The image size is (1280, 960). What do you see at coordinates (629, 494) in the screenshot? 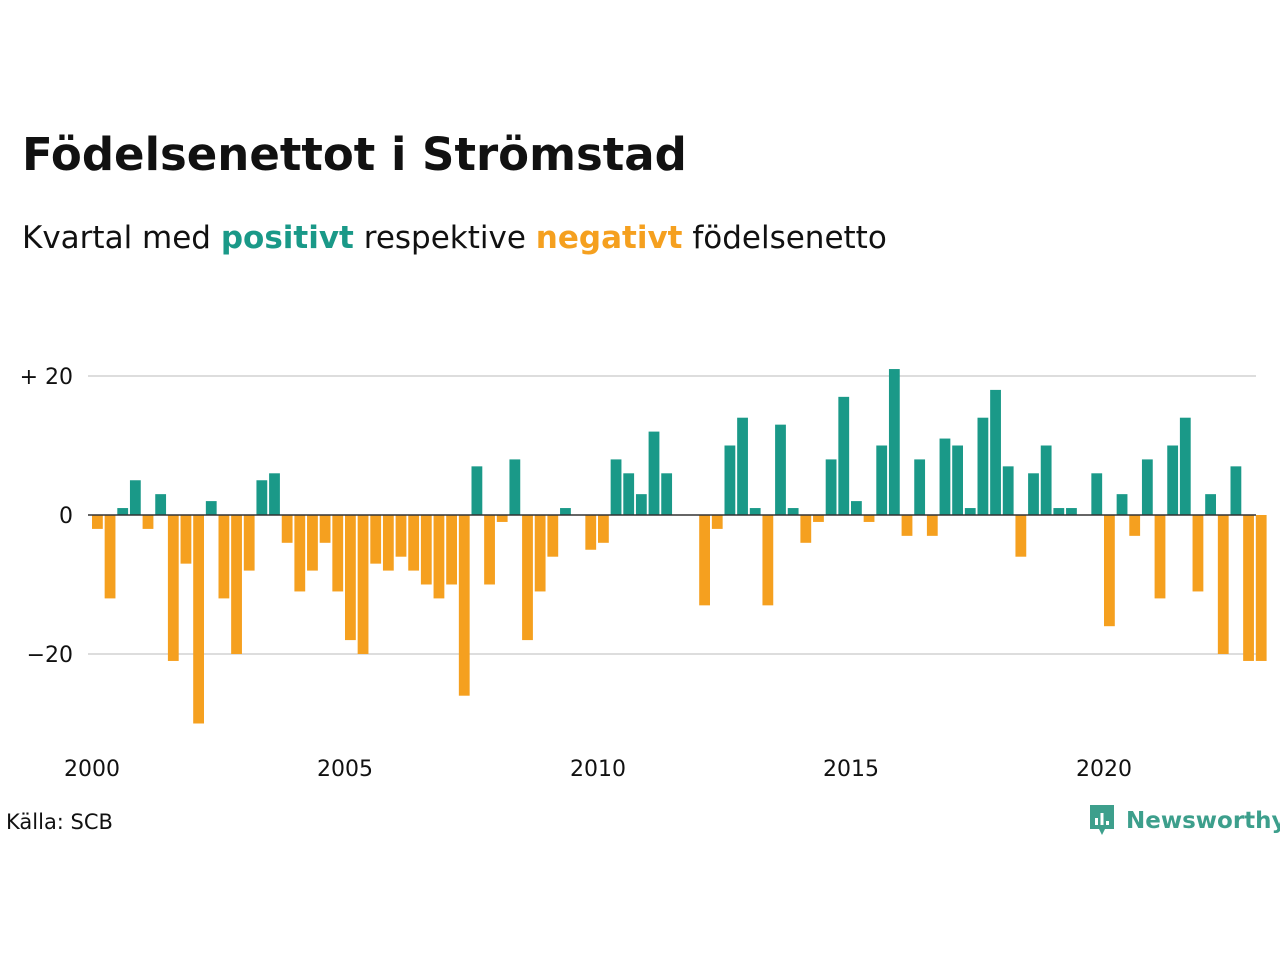
I see `bar-2010-k3` at bounding box center [629, 494].